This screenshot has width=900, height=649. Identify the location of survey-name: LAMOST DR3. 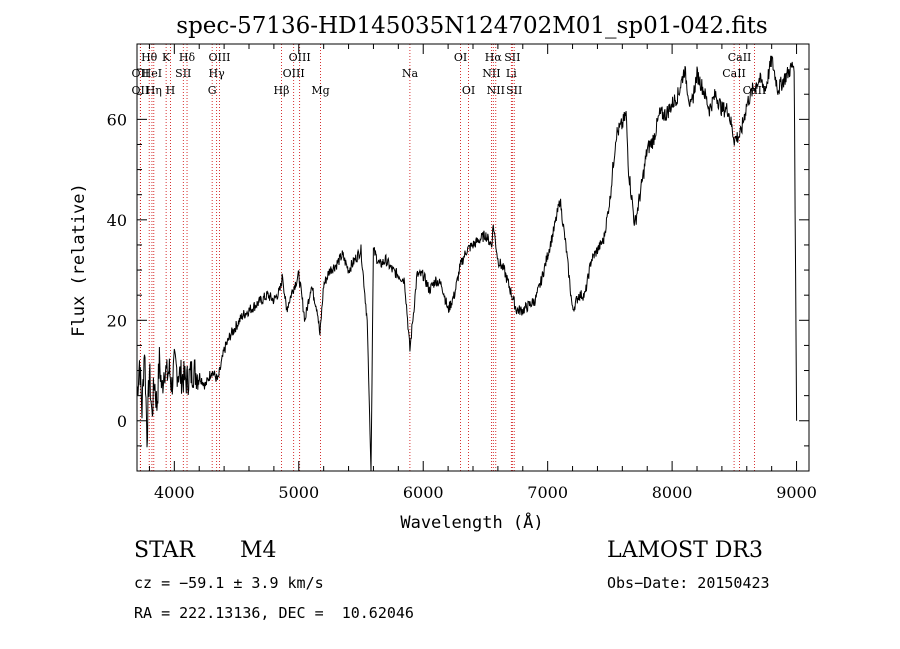
(685, 550).